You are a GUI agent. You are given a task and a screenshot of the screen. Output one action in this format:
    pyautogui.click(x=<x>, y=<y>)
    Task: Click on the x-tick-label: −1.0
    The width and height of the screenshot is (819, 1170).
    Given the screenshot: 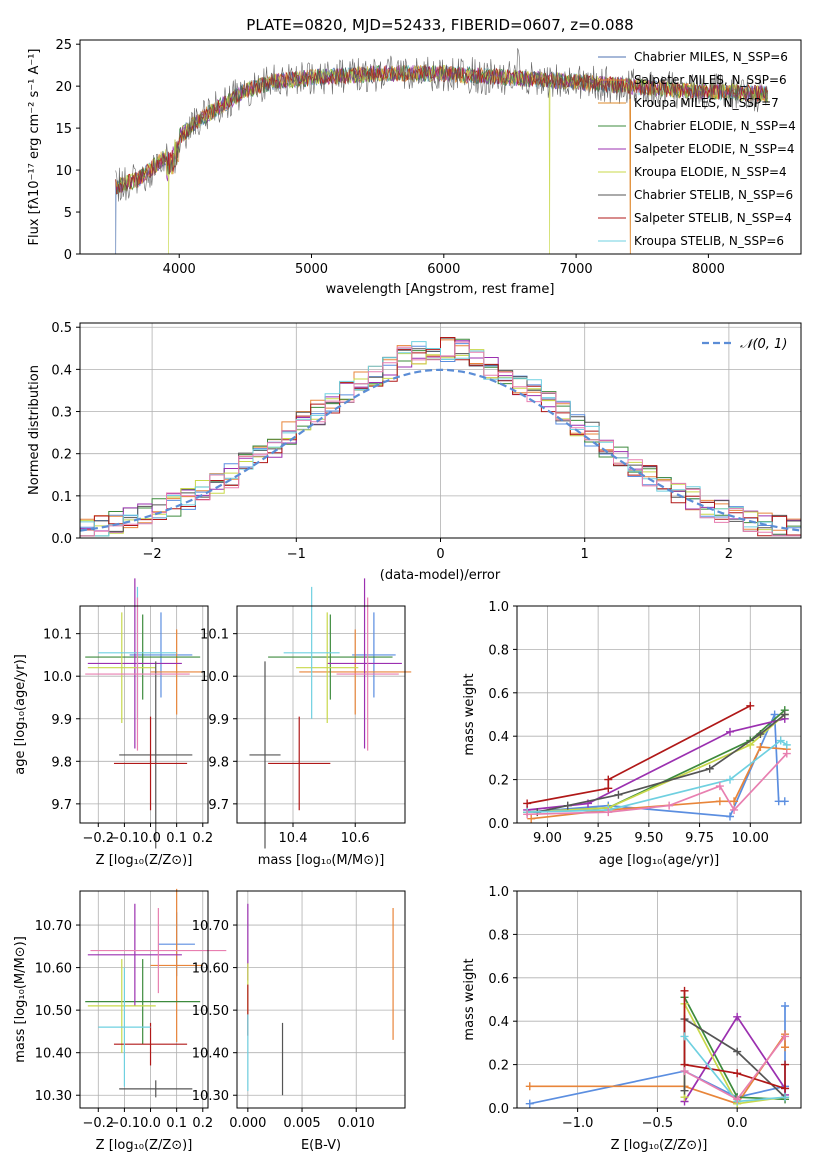 What is the action you would take?
    pyautogui.click(x=578, y=1123)
    